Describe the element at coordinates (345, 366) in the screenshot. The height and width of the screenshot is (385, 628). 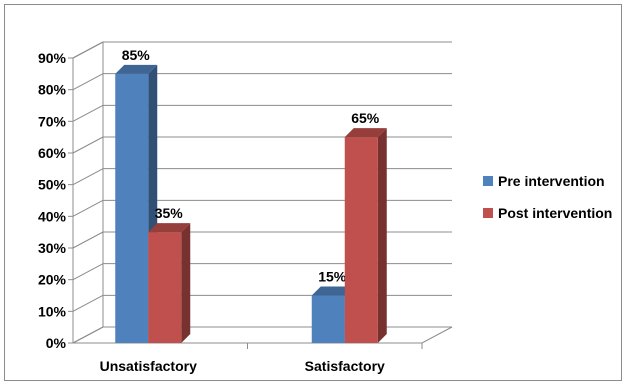
I see `x-category-label: Satisfactory` at that location.